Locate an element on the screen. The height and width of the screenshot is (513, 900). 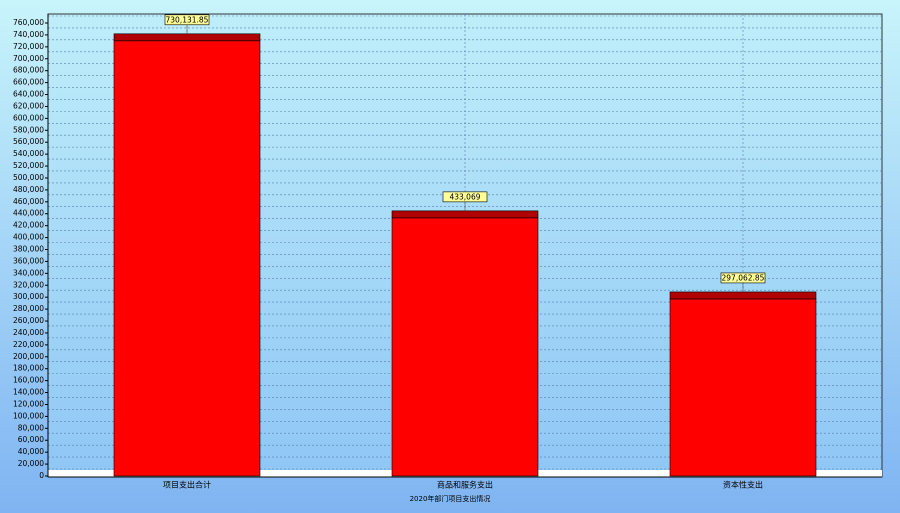
x-tick-label: 资本性支出 is located at coordinates (743, 485).